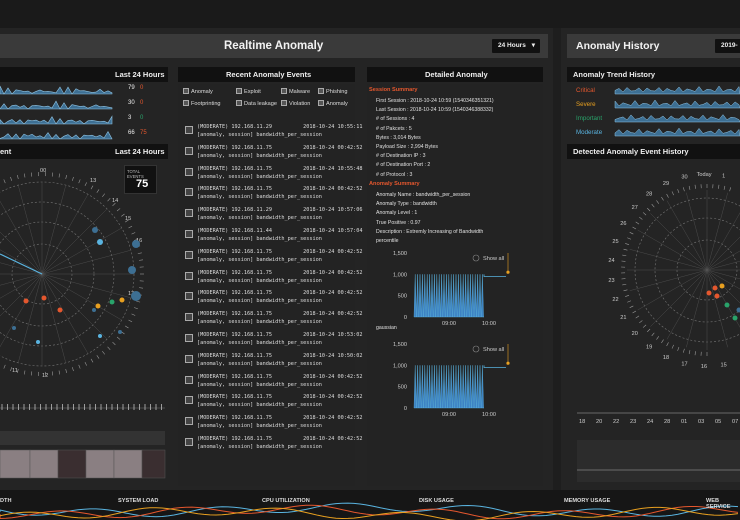  I want to click on trend-label: Moderate, so click(589, 132).